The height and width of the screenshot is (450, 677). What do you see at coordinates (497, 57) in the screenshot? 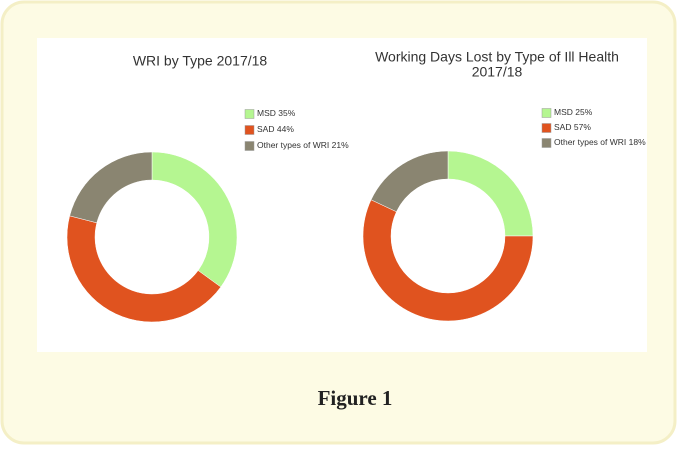
I see `chart-title: Working Days Lost by Type of Ill Health` at bounding box center [497, 57].